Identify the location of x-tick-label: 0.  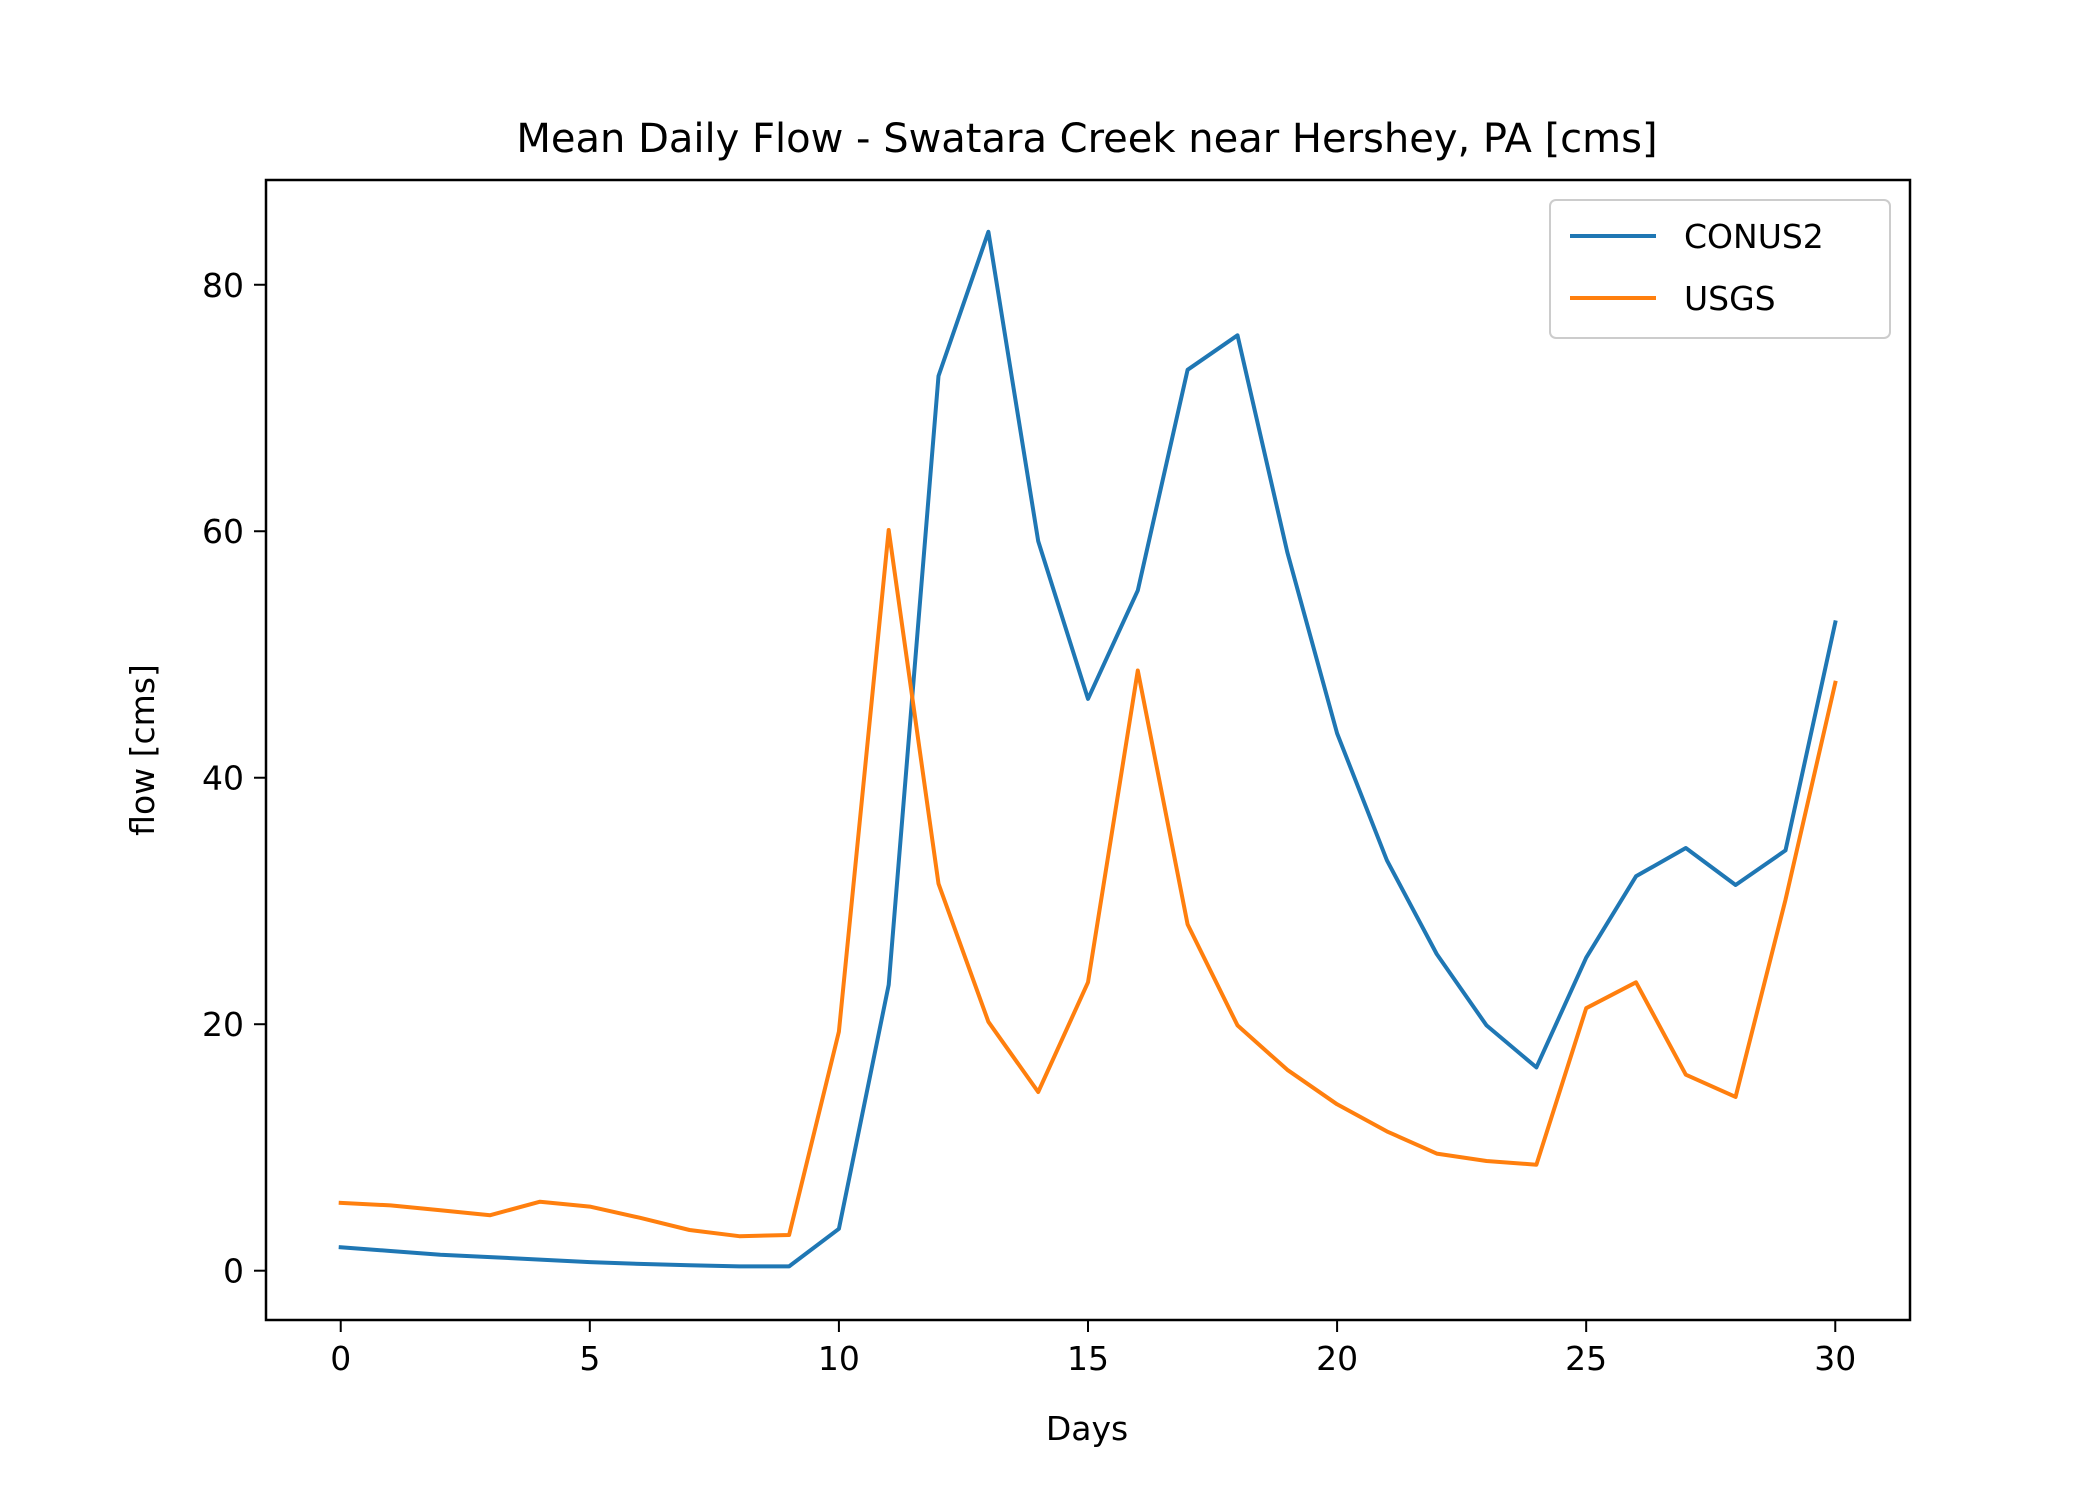
(340, 1358).